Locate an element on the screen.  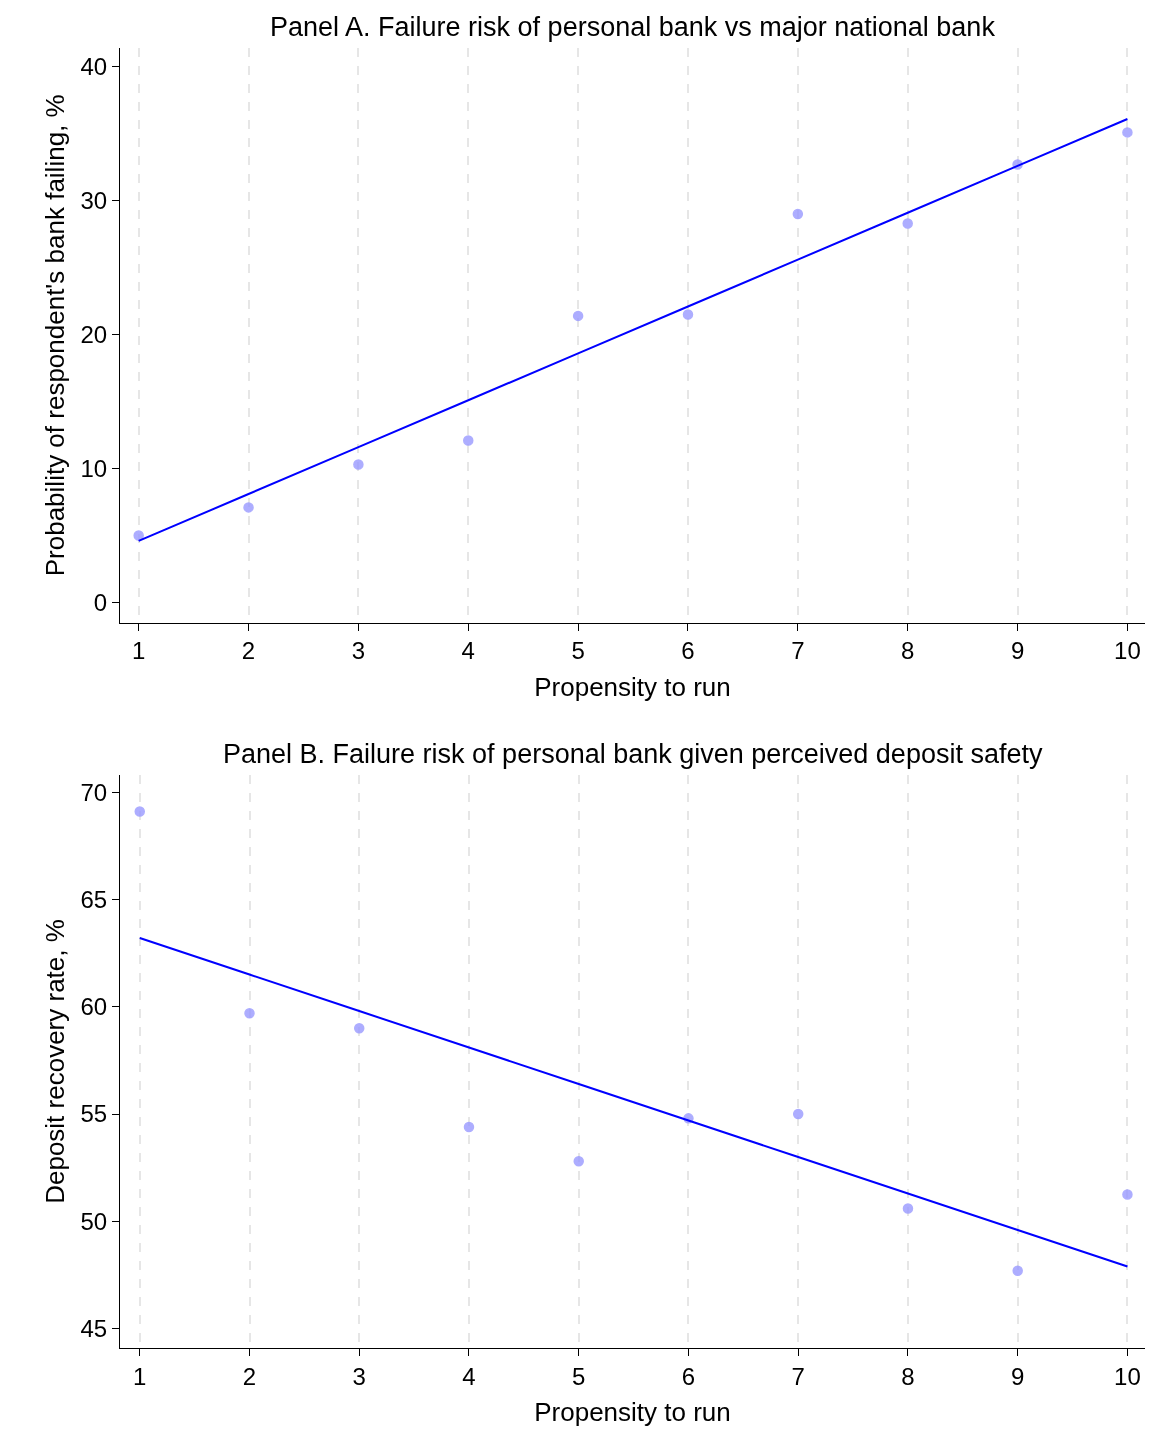
y-tick-label: 20 is located at coordinates (94, 335).